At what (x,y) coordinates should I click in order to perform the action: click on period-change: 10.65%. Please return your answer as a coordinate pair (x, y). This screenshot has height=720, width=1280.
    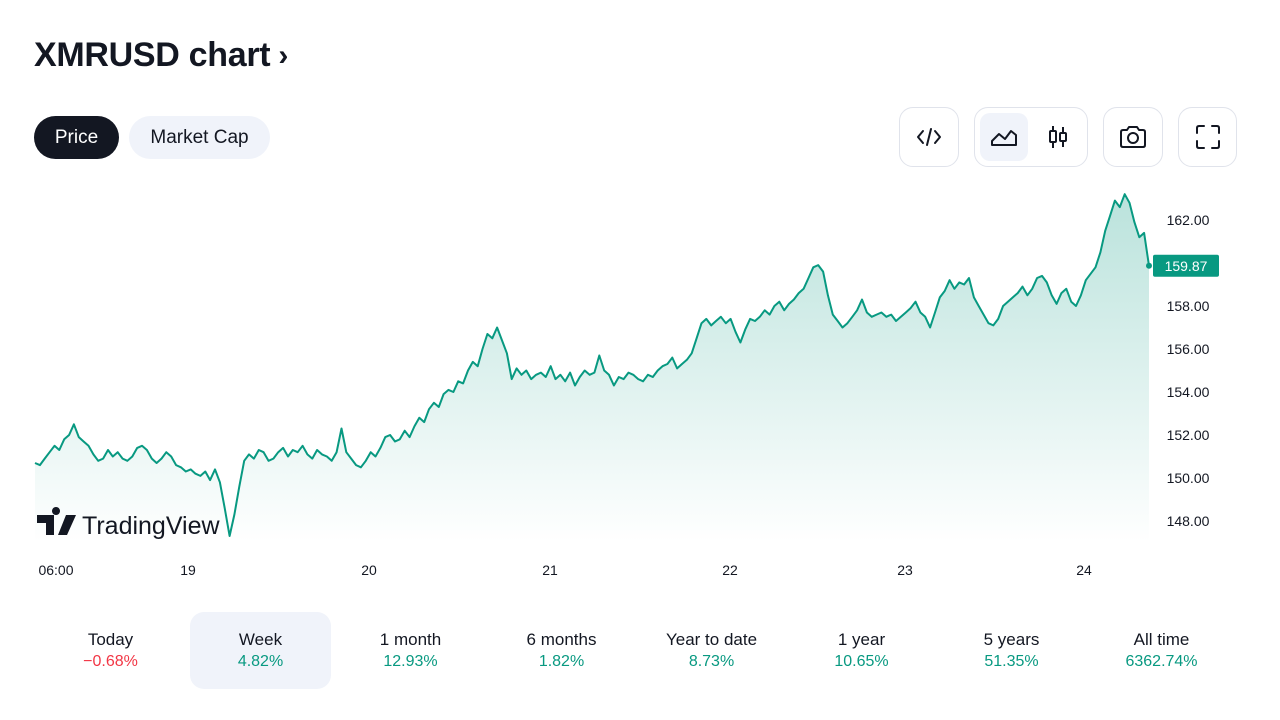
    Looking at the image, I should click on (861, 661).